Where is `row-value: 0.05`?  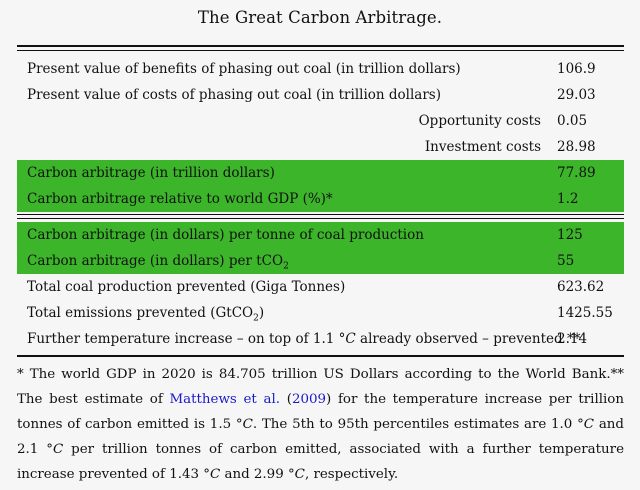
row-value: 0.05 is located at coordinates (572, 121).